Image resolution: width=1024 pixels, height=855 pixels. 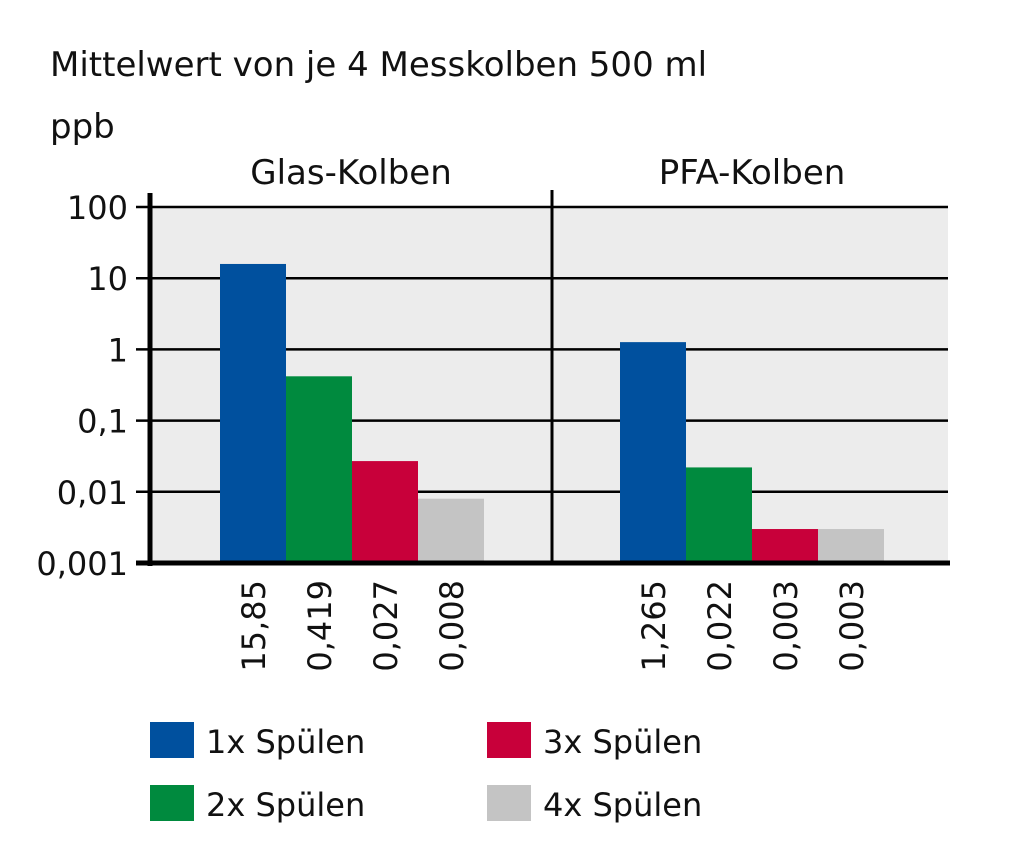 I want to click on y-tick-label: 0,01, so click(x=92, y=493).